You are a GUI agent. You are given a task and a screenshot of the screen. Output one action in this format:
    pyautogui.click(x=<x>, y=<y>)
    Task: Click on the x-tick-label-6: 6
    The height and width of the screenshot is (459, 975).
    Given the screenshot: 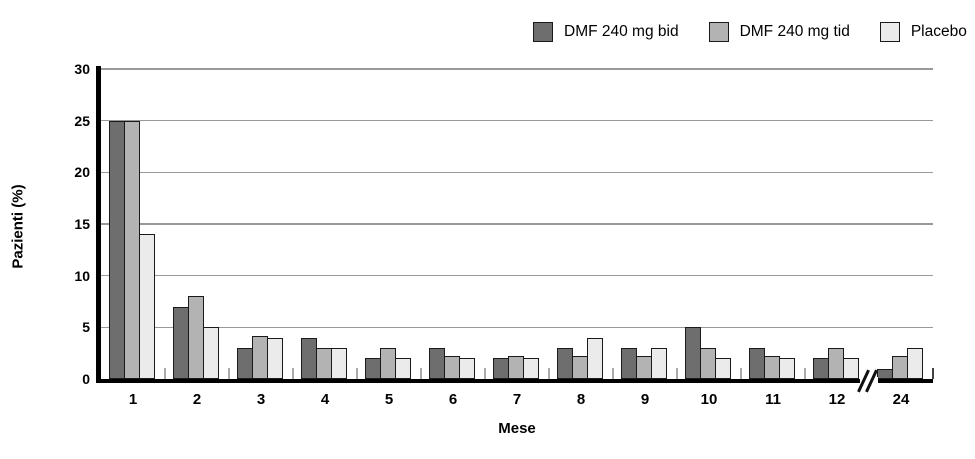 What is the action you would take?
    pyautogui.click(x=453, y=399)
    